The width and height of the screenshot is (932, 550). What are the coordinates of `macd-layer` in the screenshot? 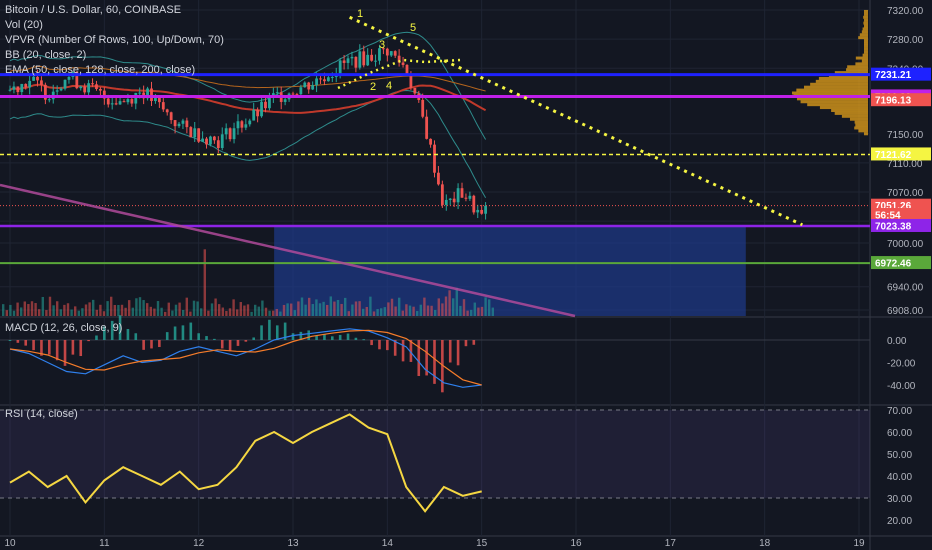 It's located at (435, 354).